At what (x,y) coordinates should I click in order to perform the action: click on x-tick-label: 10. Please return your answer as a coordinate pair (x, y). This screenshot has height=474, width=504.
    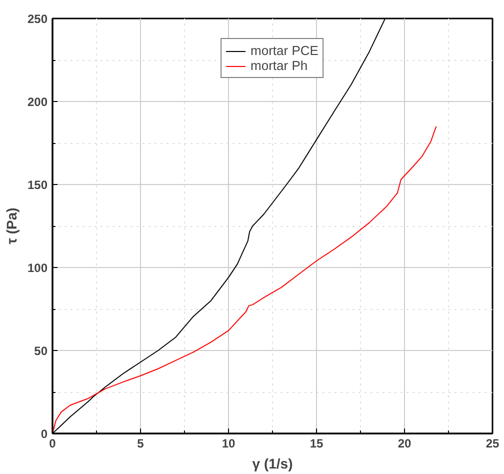
    Looking at the image, I should click on (229, 443).